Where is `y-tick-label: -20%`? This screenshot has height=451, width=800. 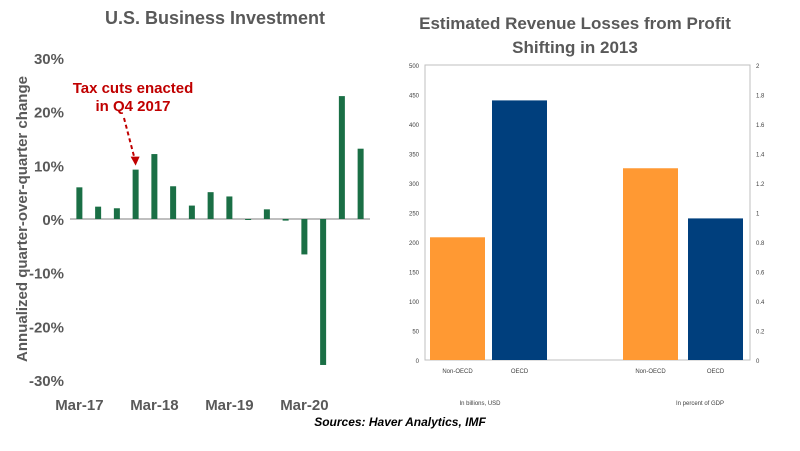 y-tick-label: -20% is located at coordinates (46, 327).